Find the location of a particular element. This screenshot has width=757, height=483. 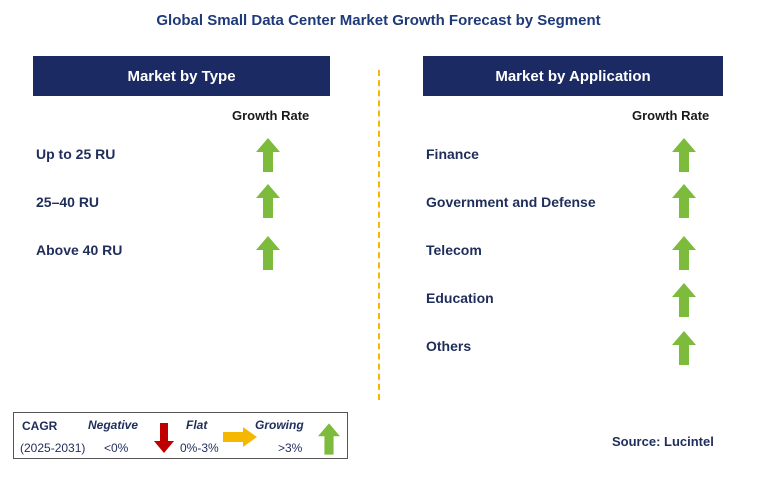

legend-flat-label: Flat is located at coordinates (197, 425).